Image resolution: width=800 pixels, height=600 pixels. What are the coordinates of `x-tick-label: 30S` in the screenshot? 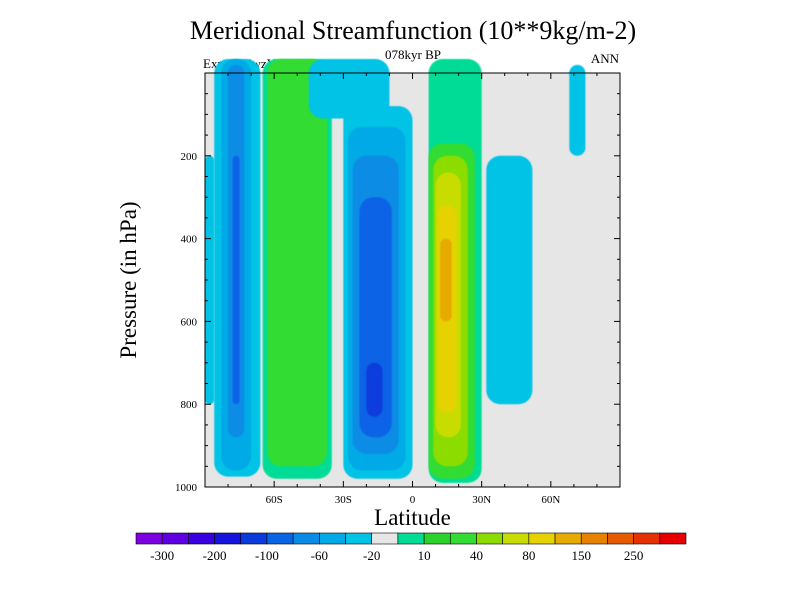 It's located at (343, 500).